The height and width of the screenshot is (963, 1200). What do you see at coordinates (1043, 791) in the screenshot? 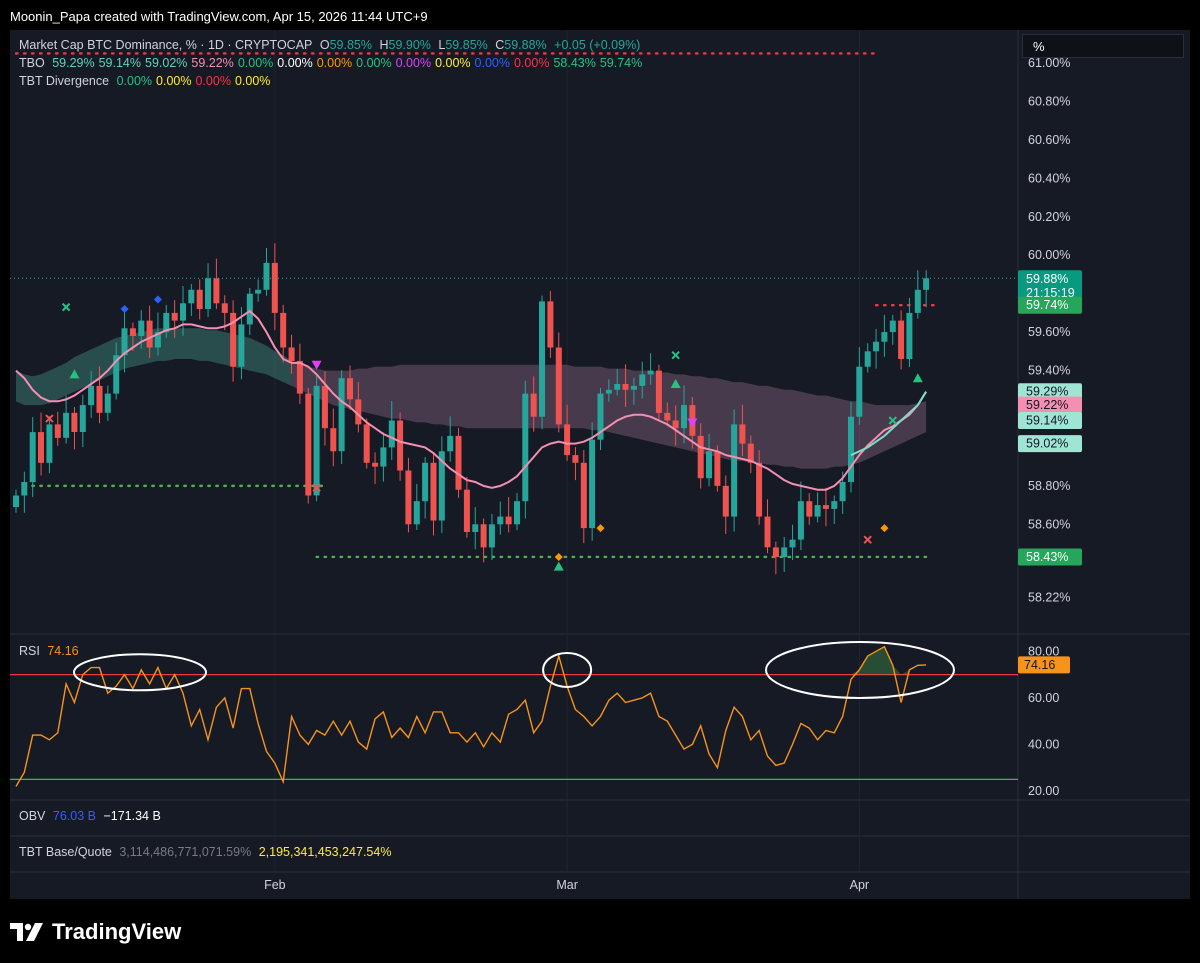
I see `rsi-tick-label: 20.00` at bounding box center [1043, 791].